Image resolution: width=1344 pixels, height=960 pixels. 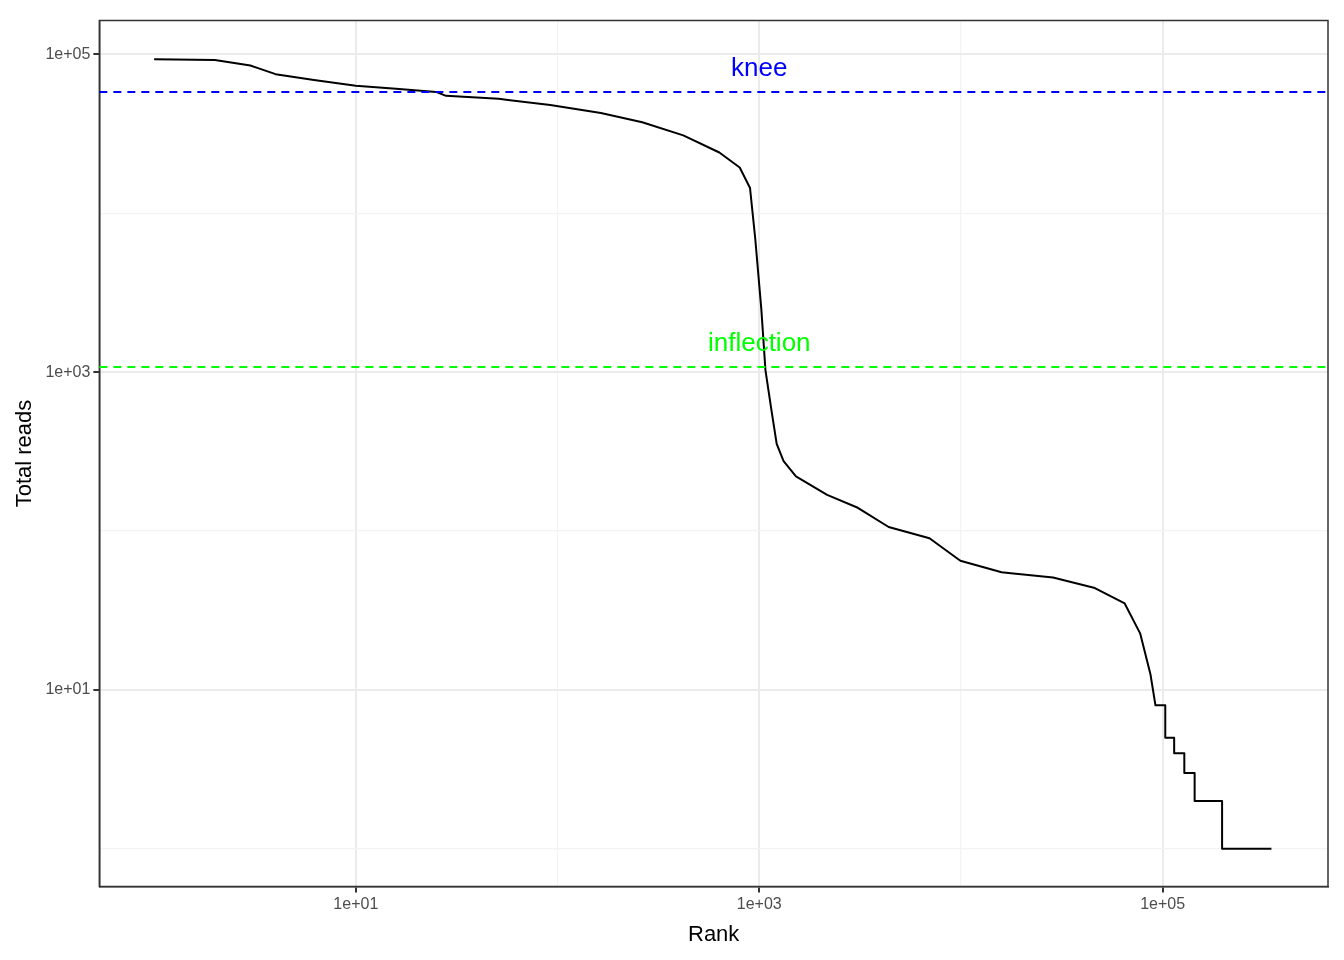 What do you see at coordinates (68, 53) in the screenshot?
I see `y-tick-label: 1e+05` at bounding box center [68, 53].